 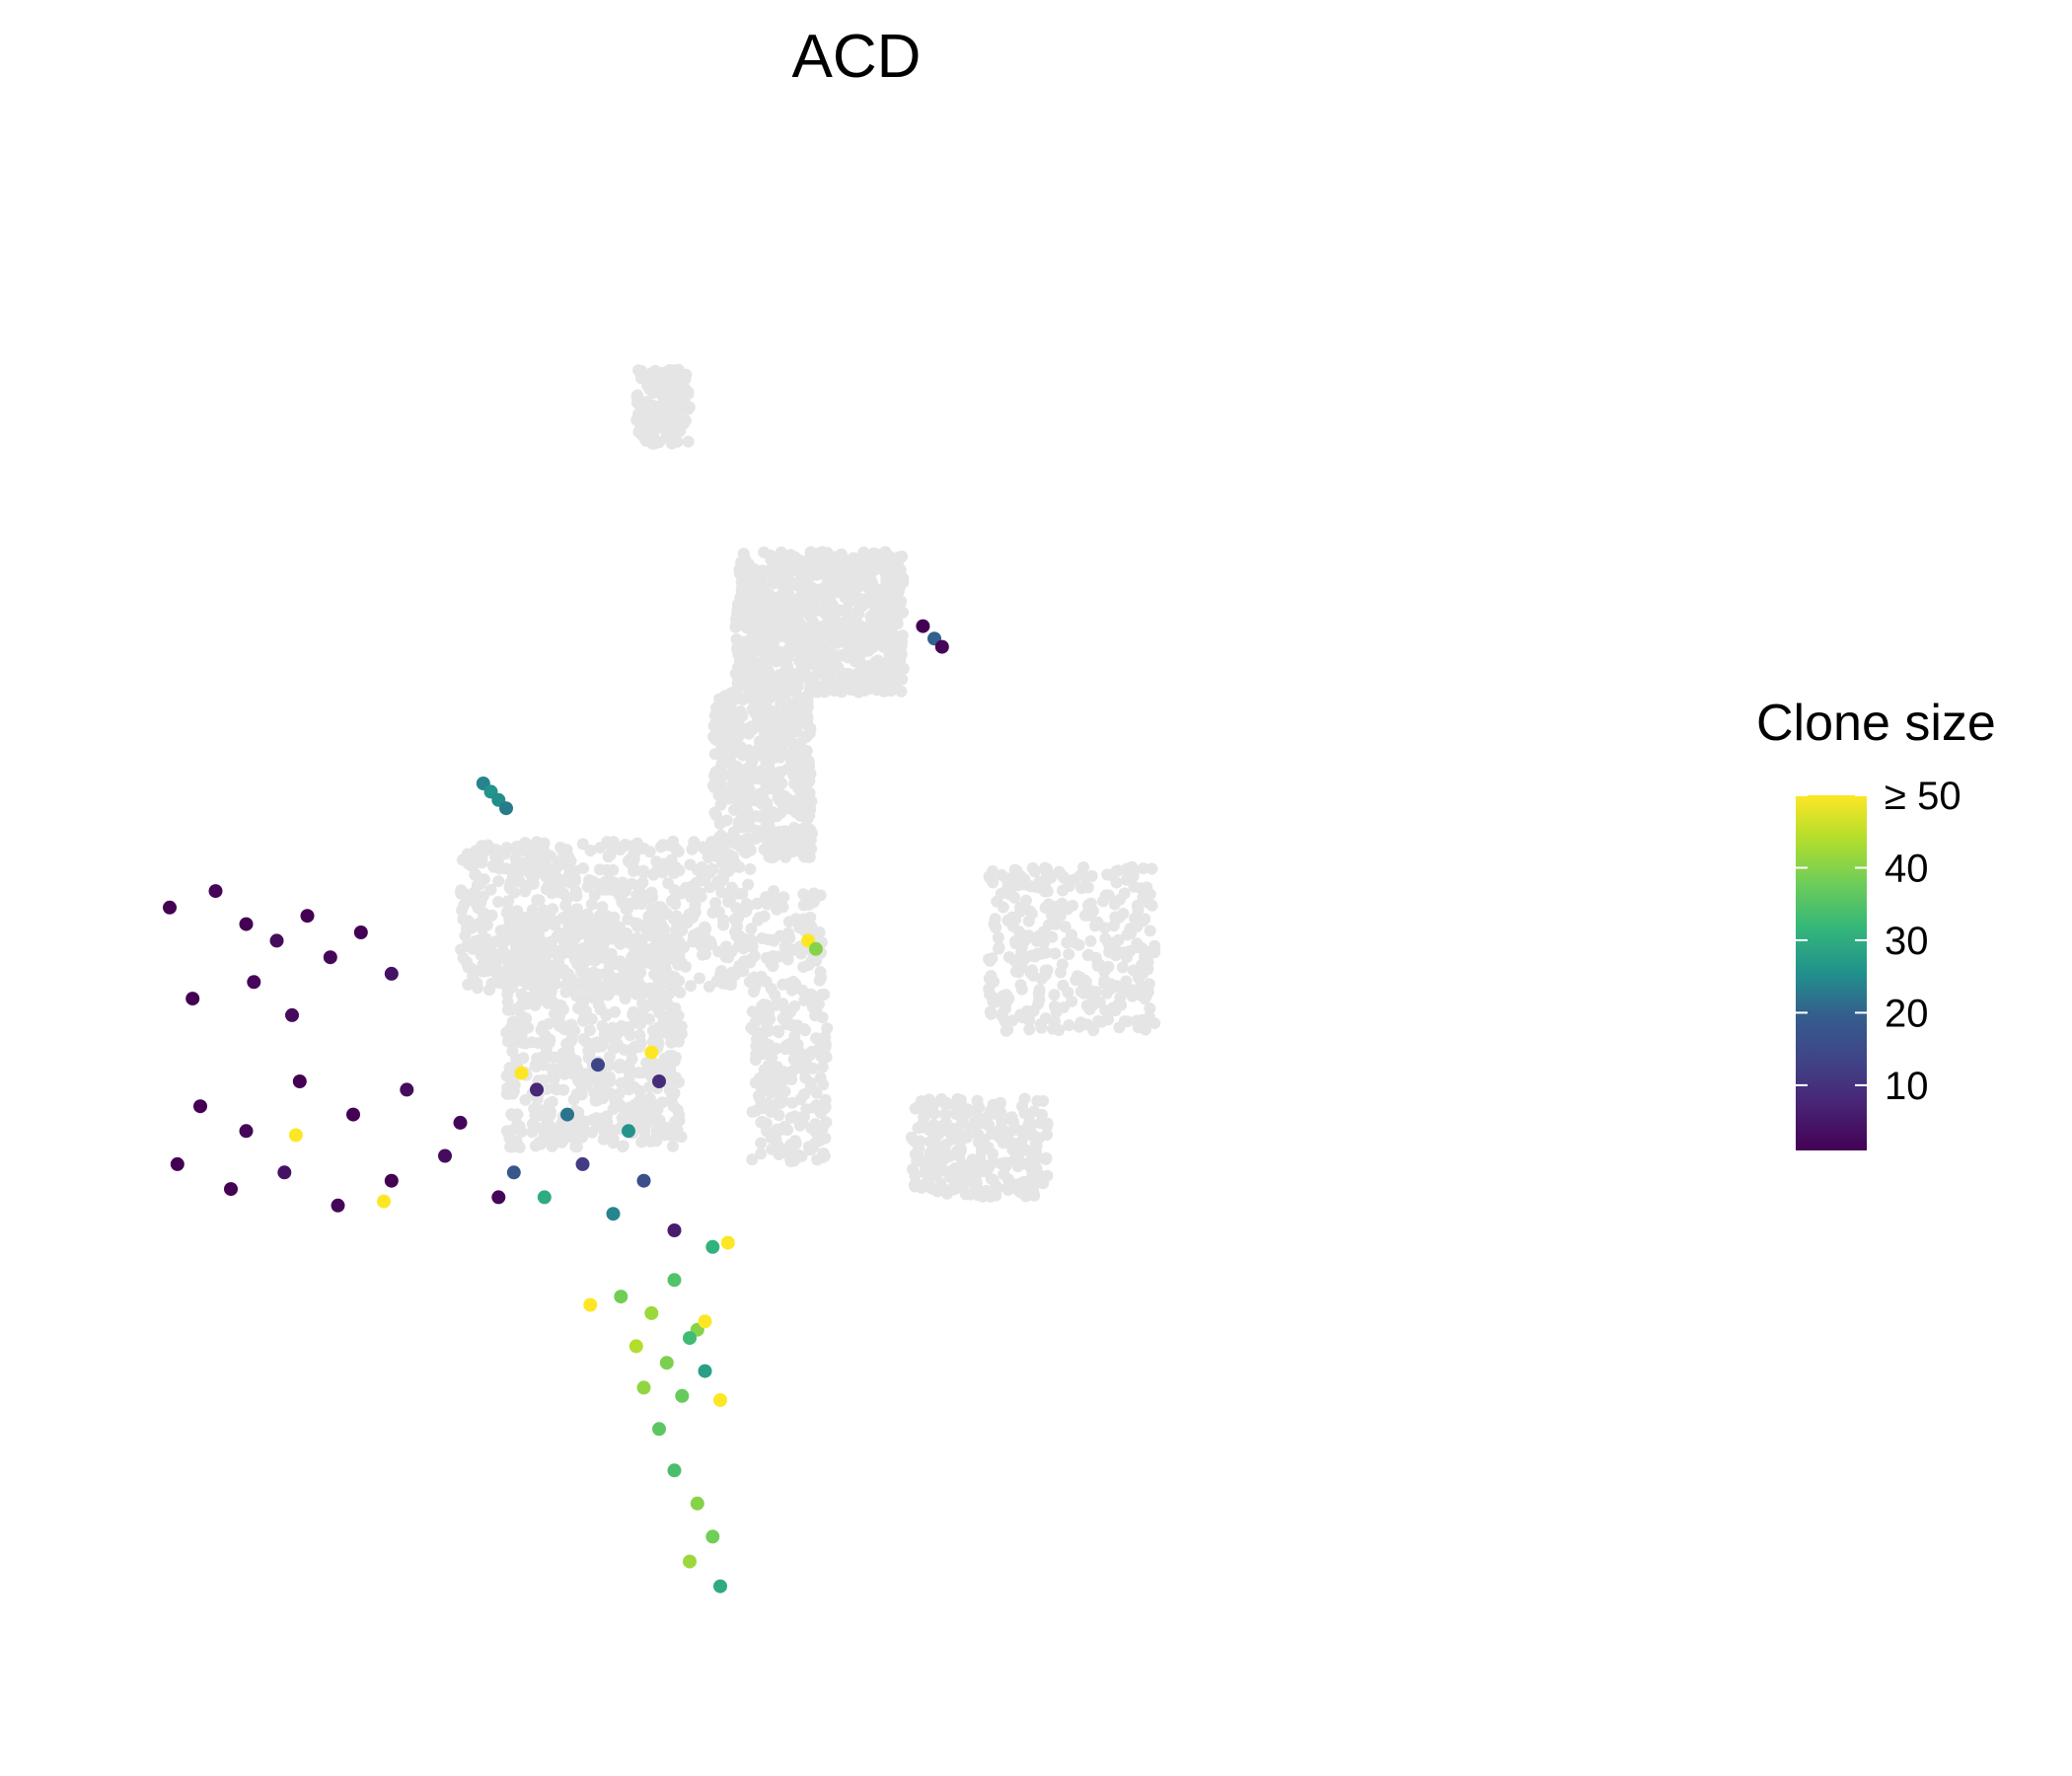 What do you see at coordinates (1923, 796) in the screenshot?
I see `legend-tick-label-4: ≥ 50` at bounding box center [1923, 796].